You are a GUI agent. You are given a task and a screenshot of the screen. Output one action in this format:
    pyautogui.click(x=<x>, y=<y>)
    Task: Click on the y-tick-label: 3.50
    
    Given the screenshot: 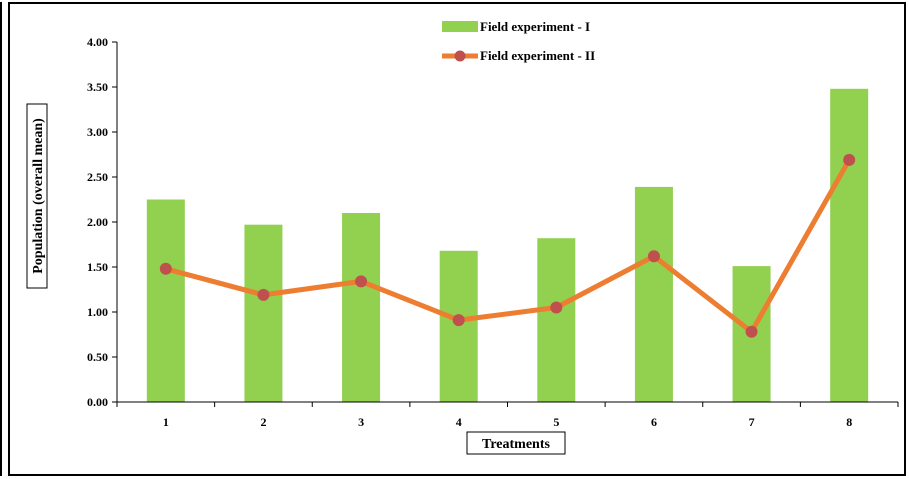 What is the action you would take?
    pyautogui.click(x=97, y=87)
    